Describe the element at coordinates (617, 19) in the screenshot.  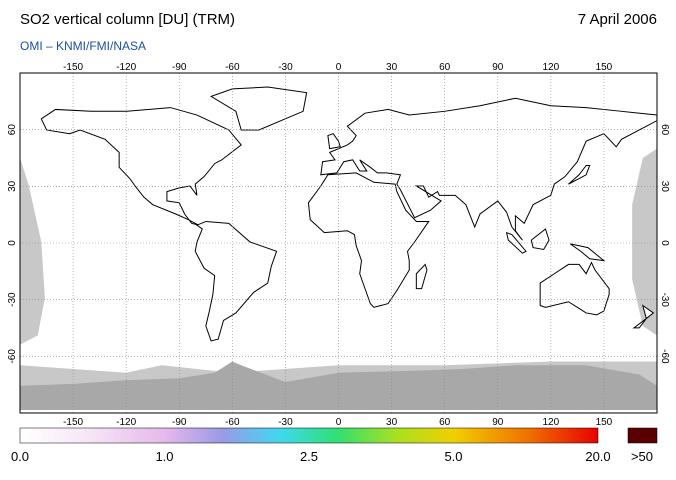
I see `date: 7 April 2006` at that location.